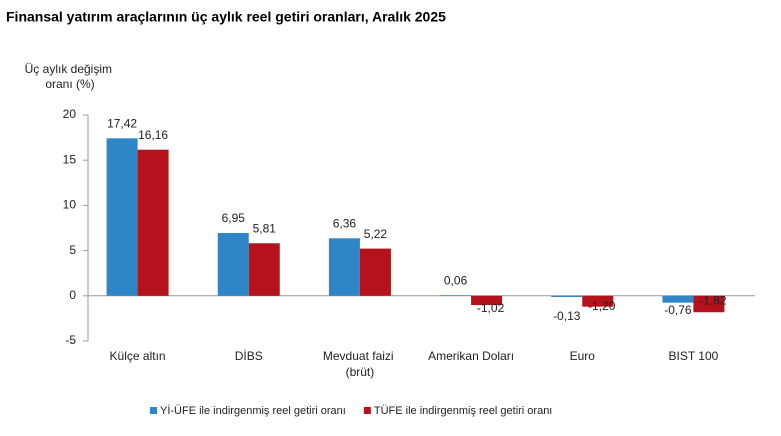 The image size is (781, 436). Describe the element at coordinates (471, 356) in the screenshot. I see `x-tick-label: Amerikan Doları` at that location.